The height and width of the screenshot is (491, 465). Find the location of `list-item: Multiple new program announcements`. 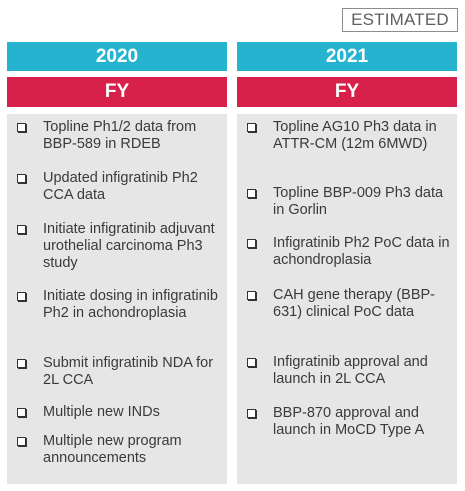

list-item: Multiple new program announcements is located at coordinates (117, 453).